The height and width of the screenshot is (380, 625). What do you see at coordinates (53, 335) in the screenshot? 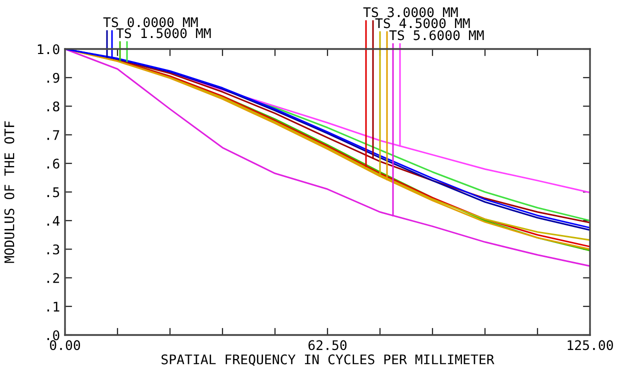
I see `y-tick-label: .0` at bounding box center [53, 335].